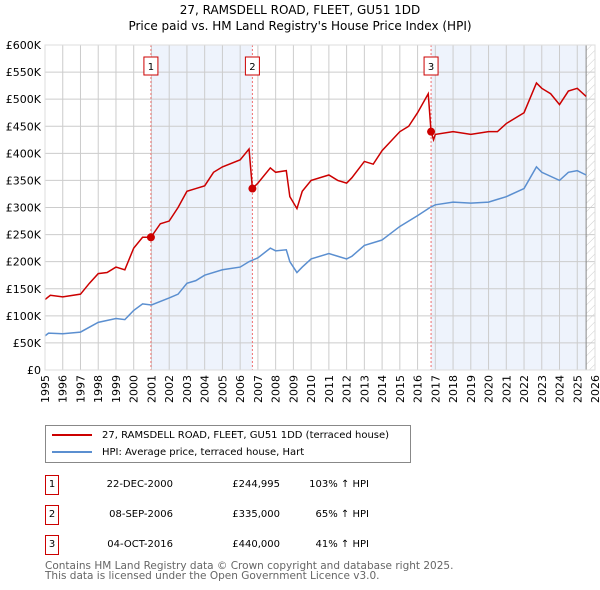  I want to click on table-row: 2 08-SEP-2006 £335,000 65% ↑ HPI, so click(245, 515).